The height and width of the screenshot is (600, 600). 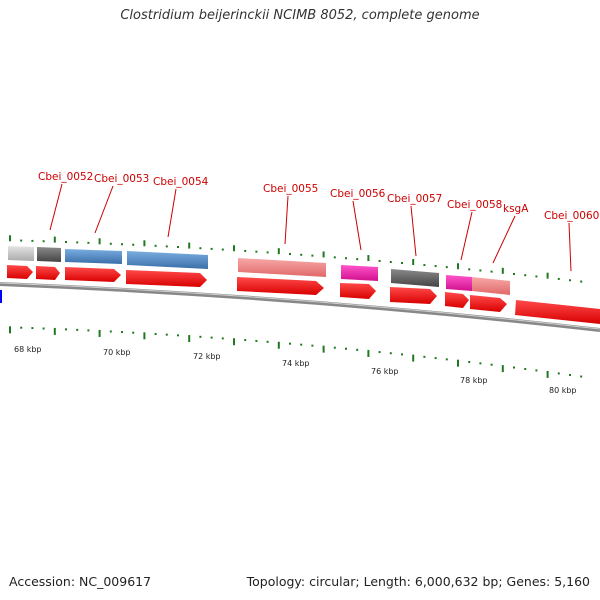 I want to click on gene-label-cbei-0060: Cbei_0060, so click(x=571, y=216).